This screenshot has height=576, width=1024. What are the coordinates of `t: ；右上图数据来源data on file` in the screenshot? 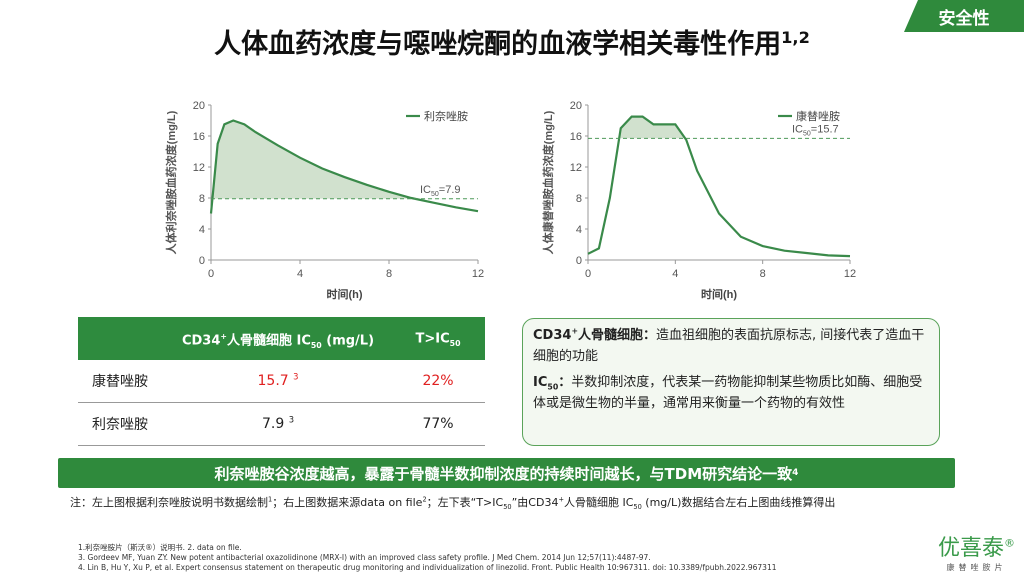 It's located at (347, 502).